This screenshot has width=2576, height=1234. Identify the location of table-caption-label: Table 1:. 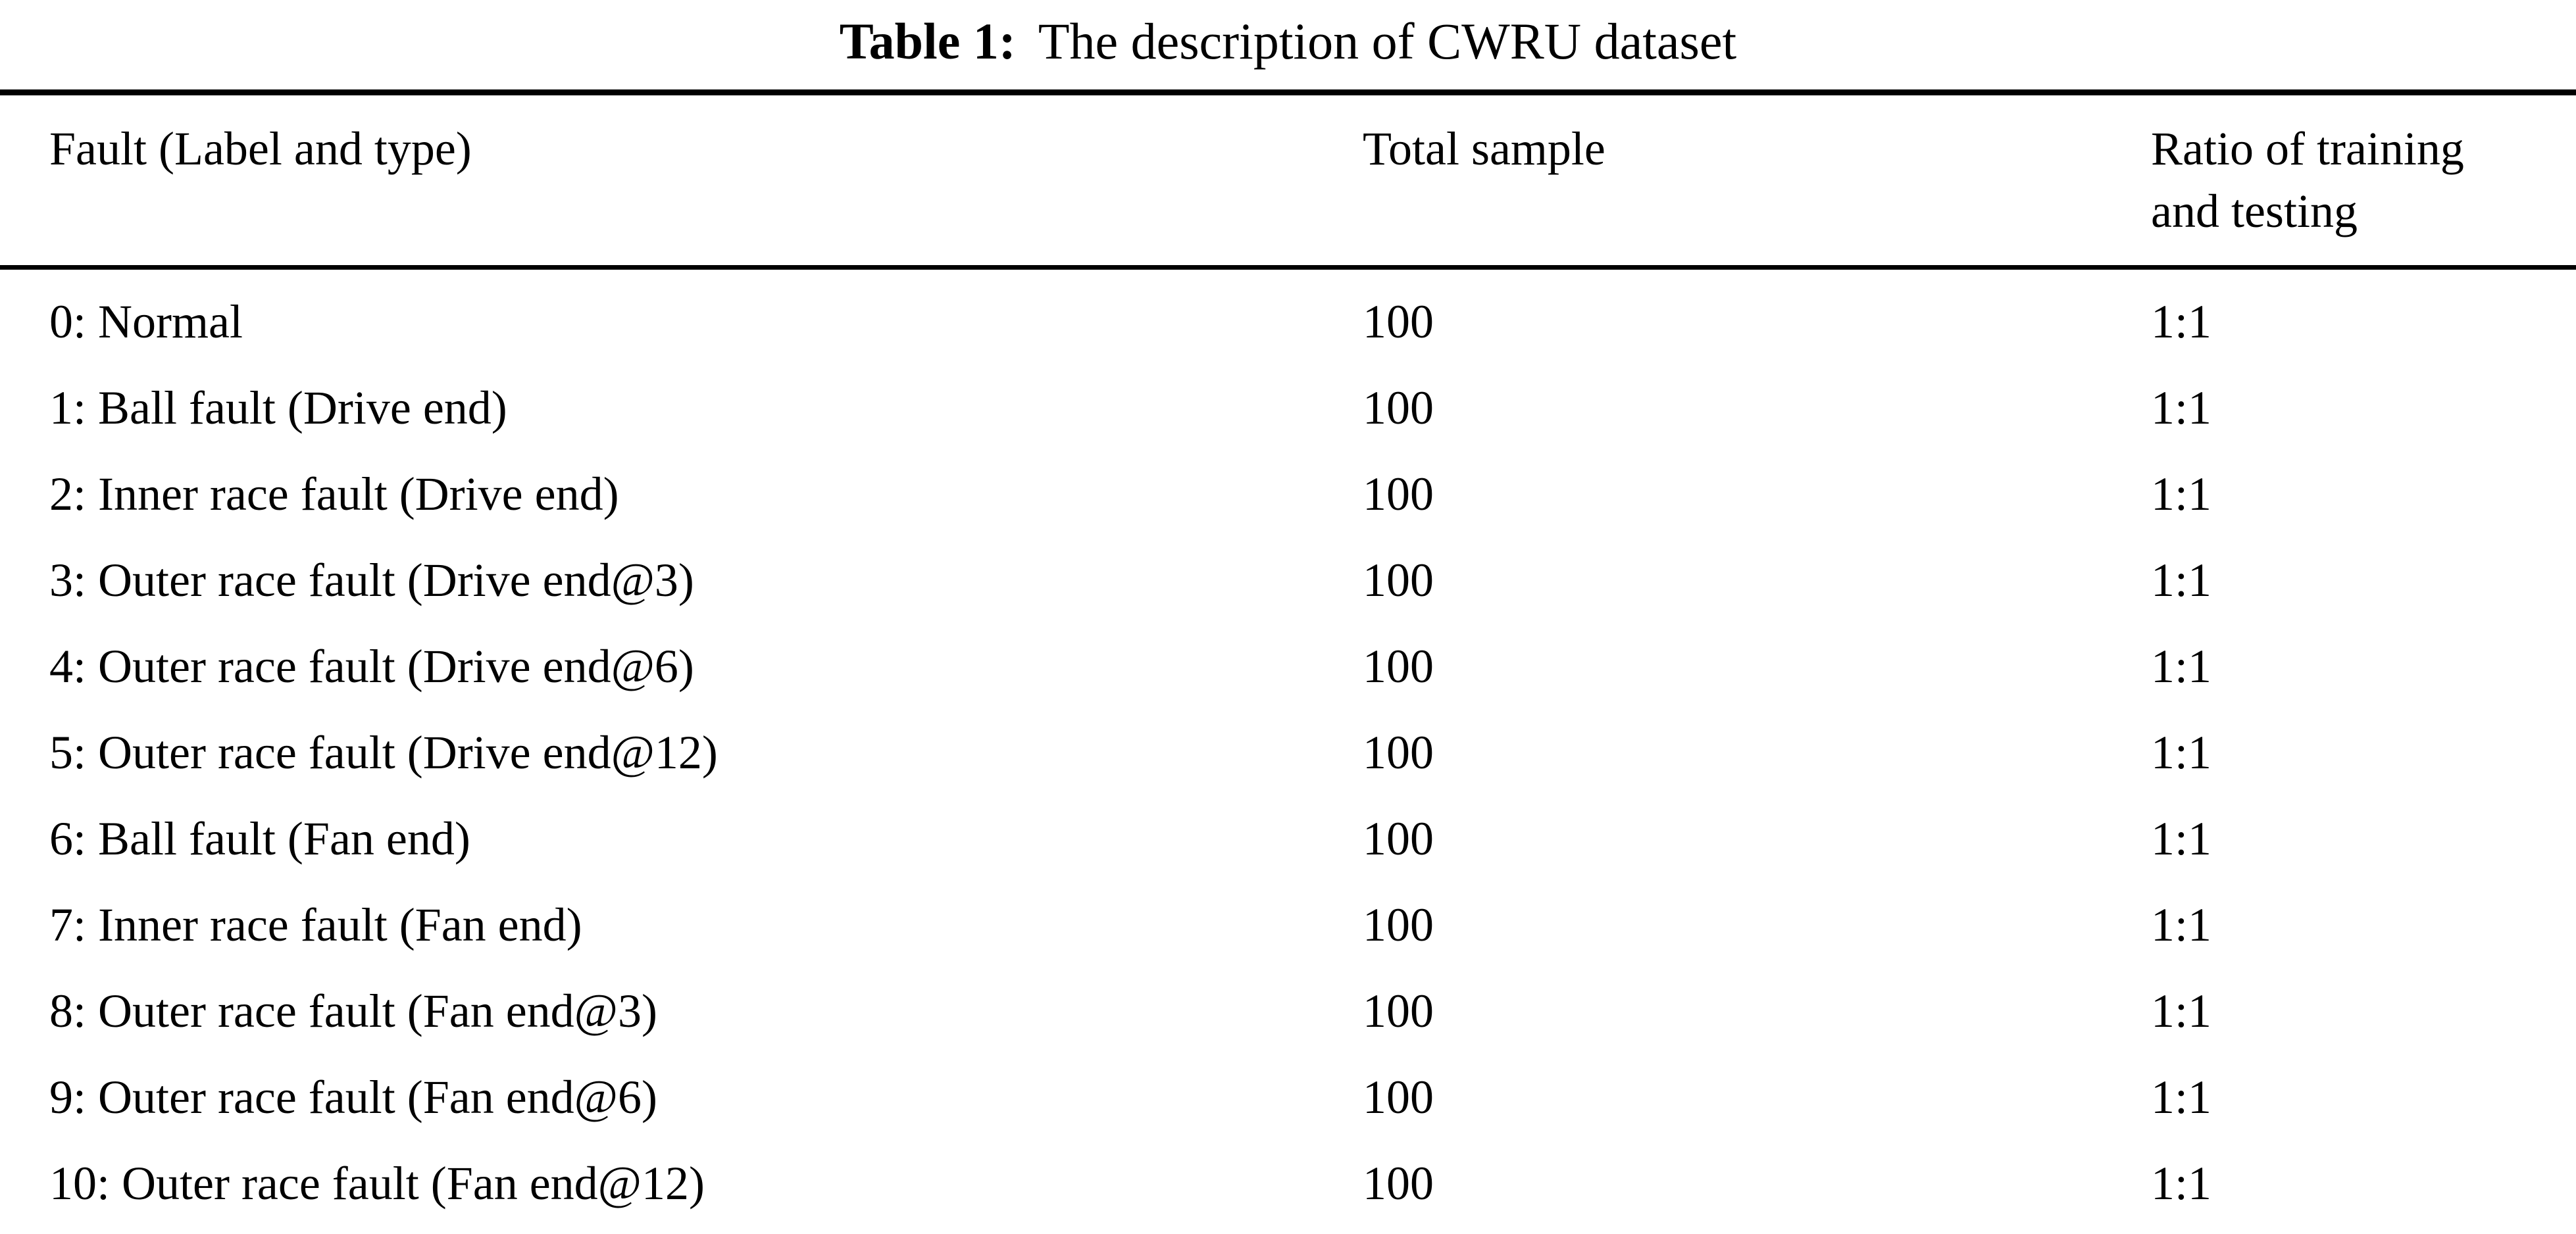
(928, 41).